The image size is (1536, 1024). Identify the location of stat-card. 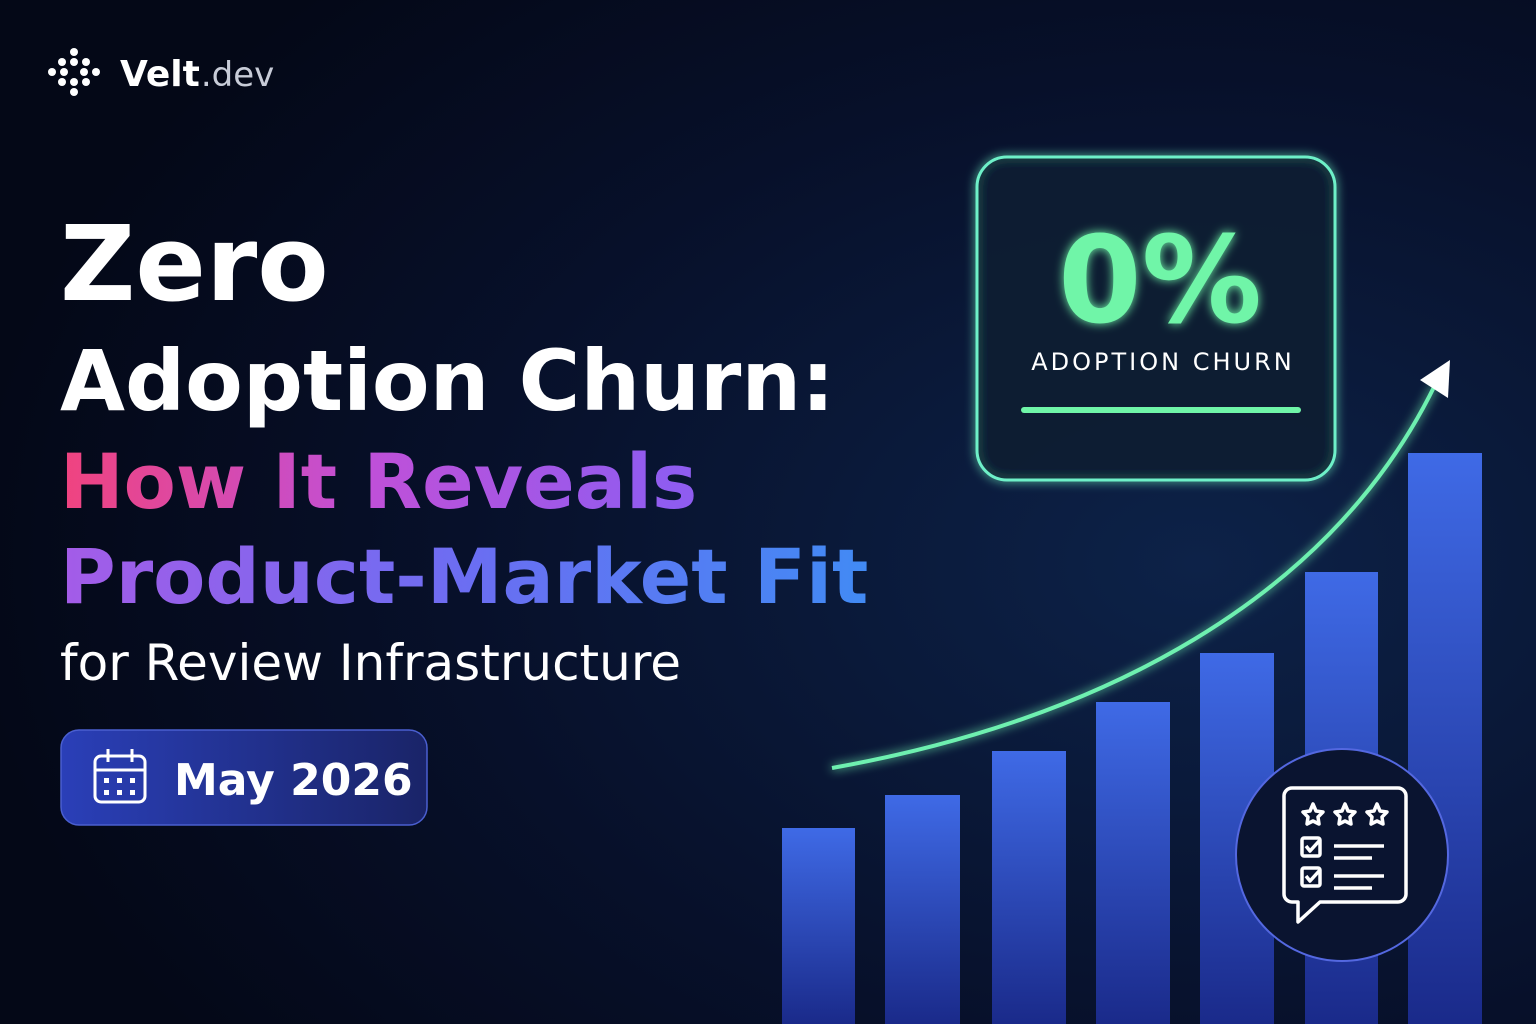
(1156, 318).